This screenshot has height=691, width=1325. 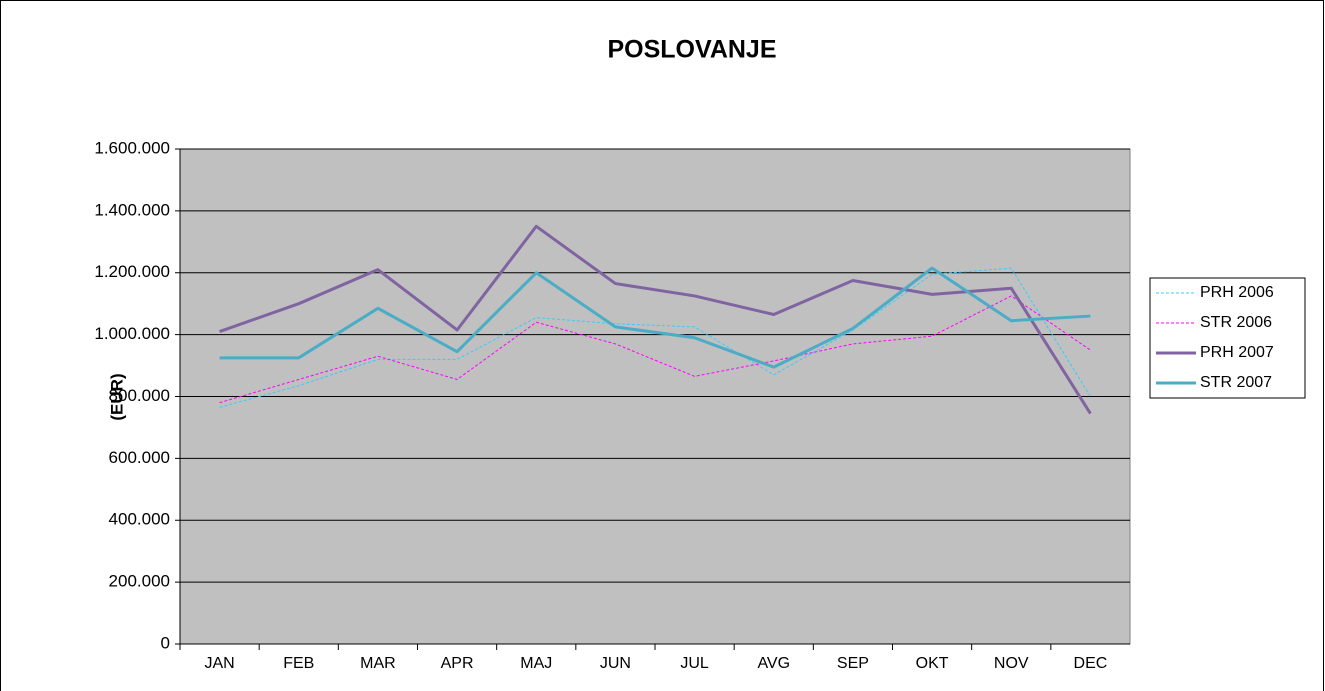 What do you see at coordinates (457, 663) in the screenshot?
I see `x-tick-label: APR` at bounding box center [457, 663].